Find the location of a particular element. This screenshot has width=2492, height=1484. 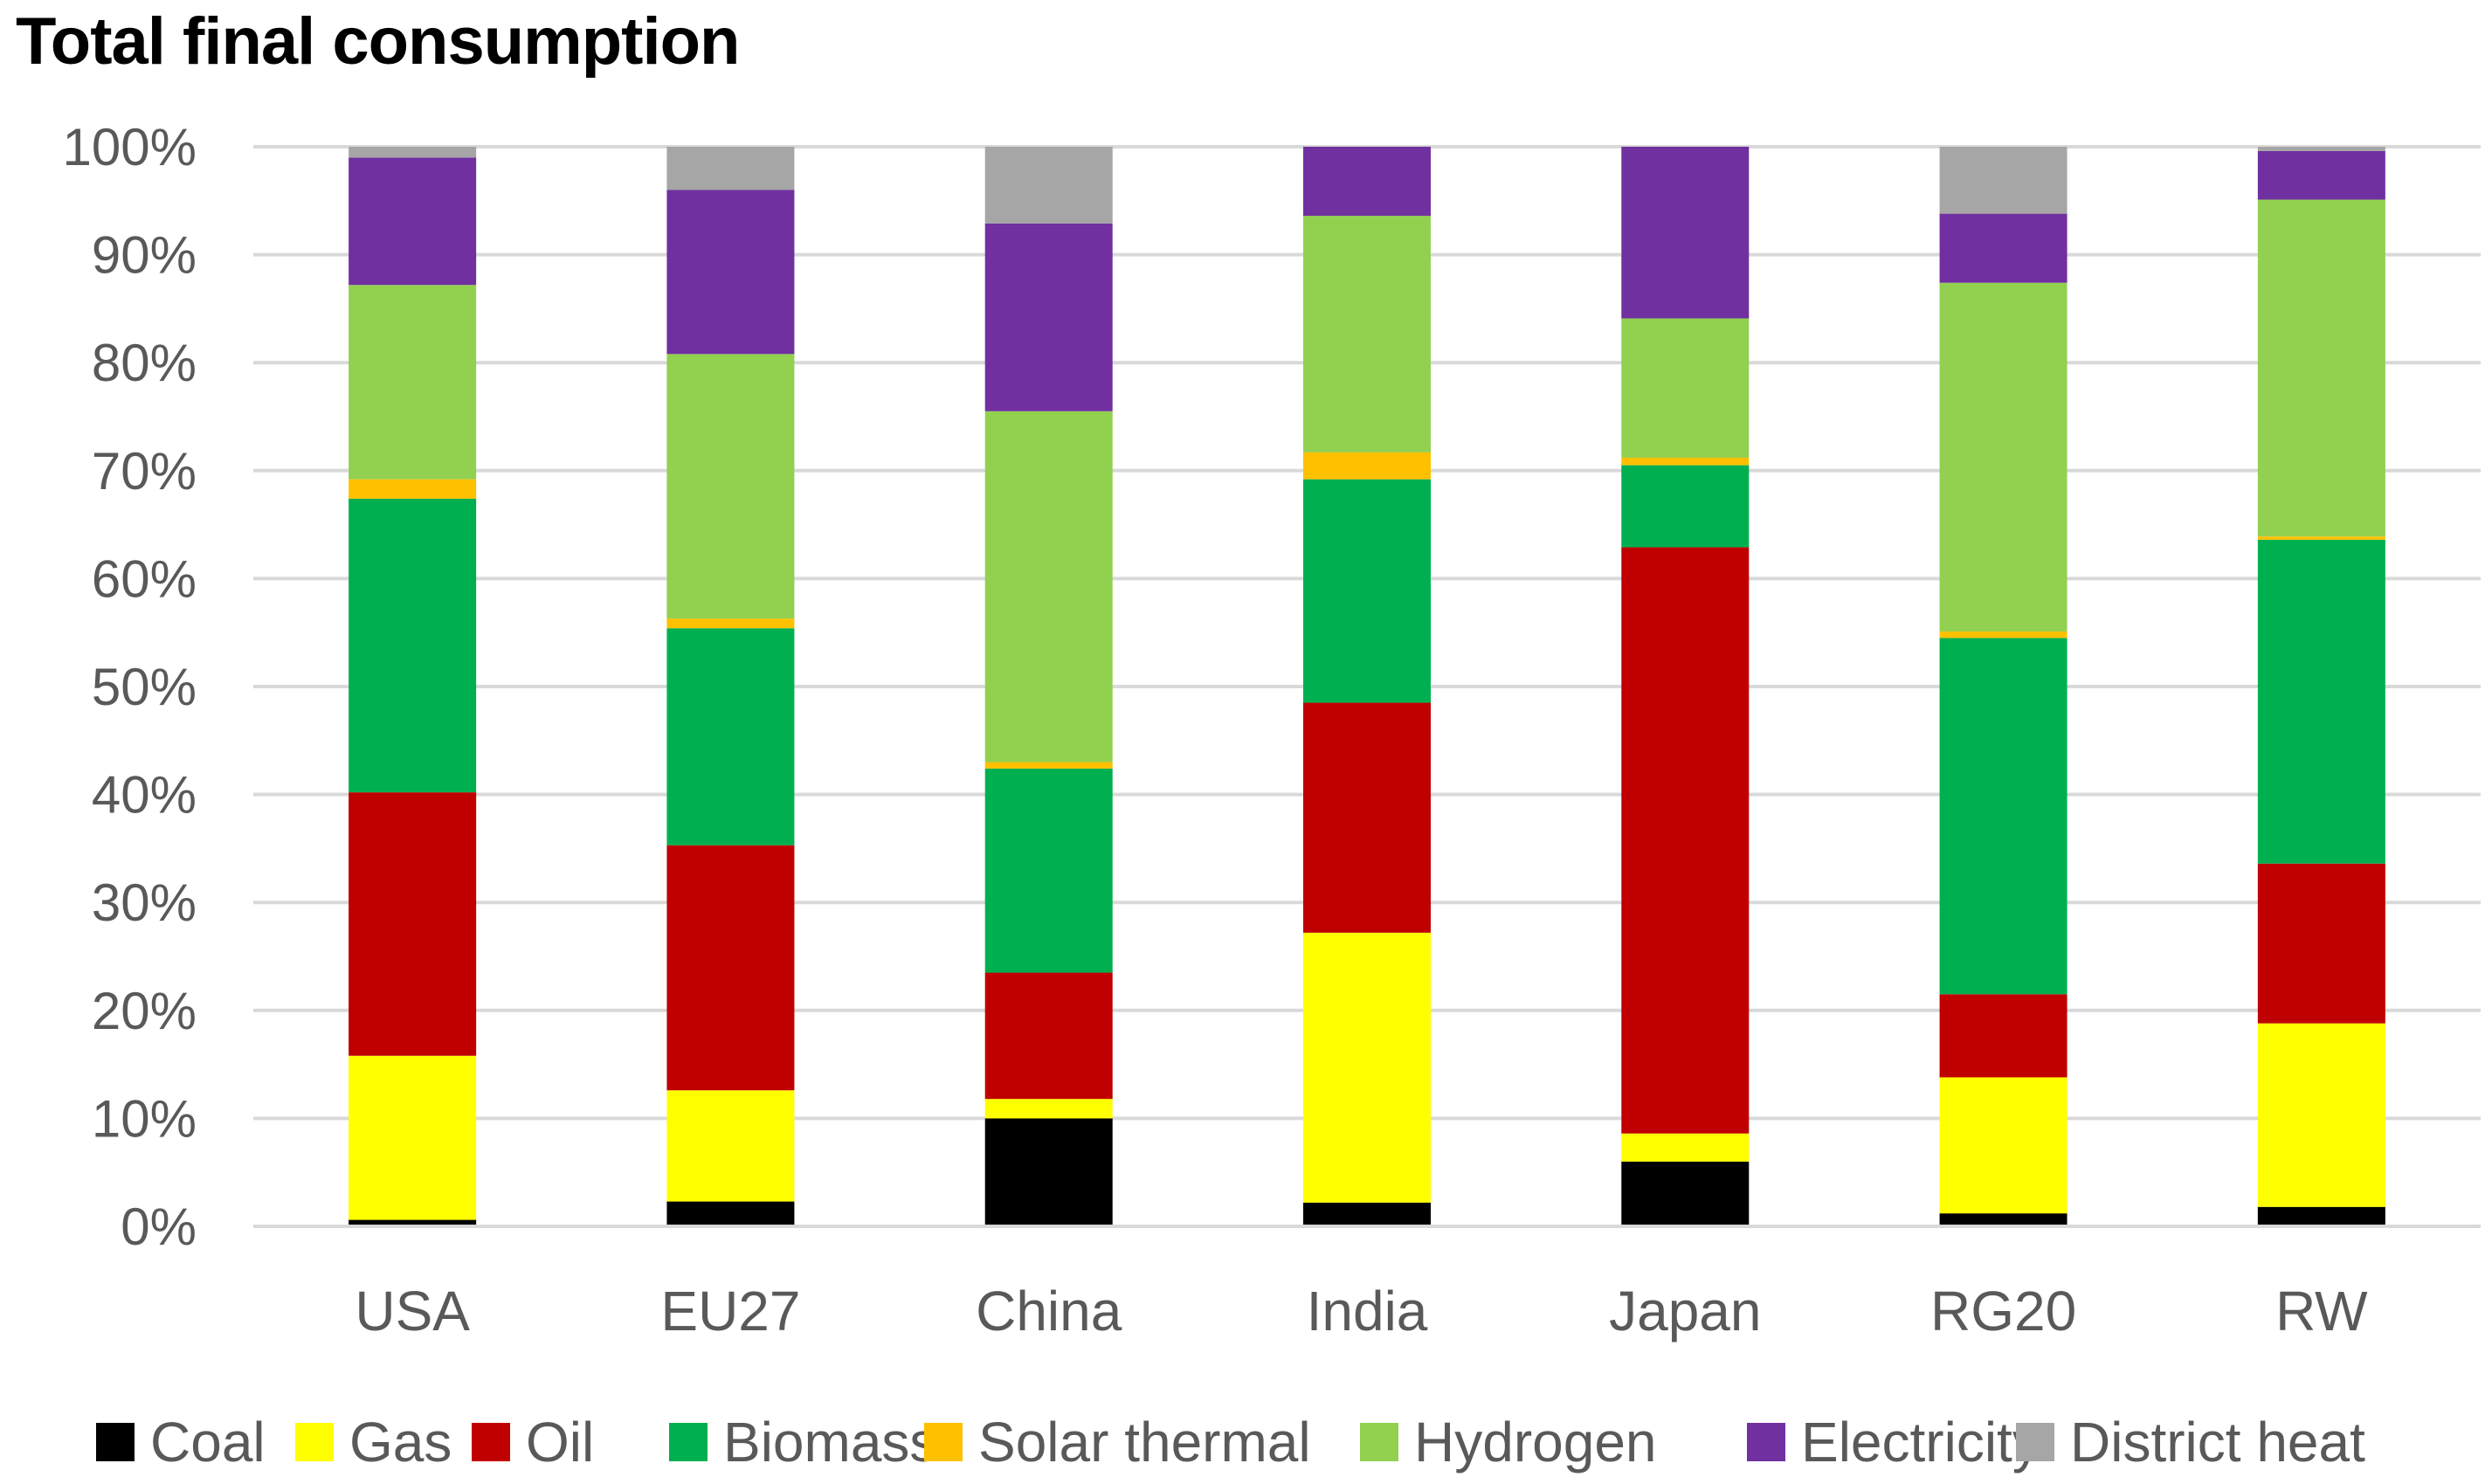

bar-segment-rg20-electricity is located at coordinates (2003, 248).